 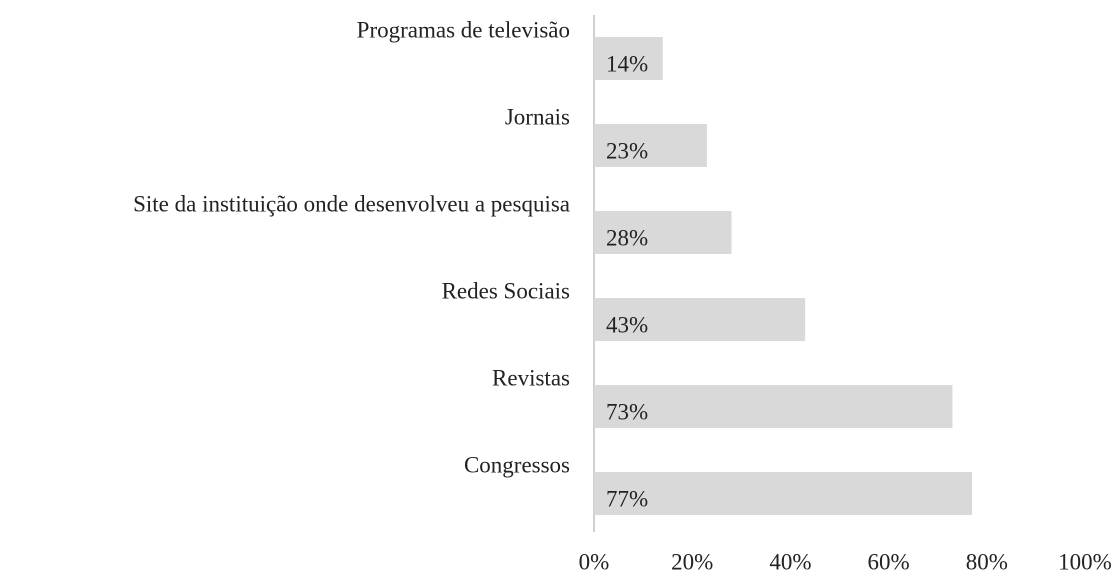 I want to click on value-label: 23%, so click(x=627, y=150).